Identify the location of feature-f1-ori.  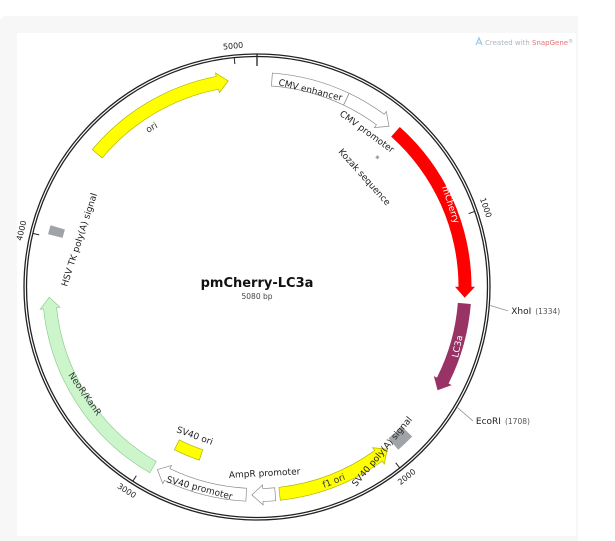
(333, 474).